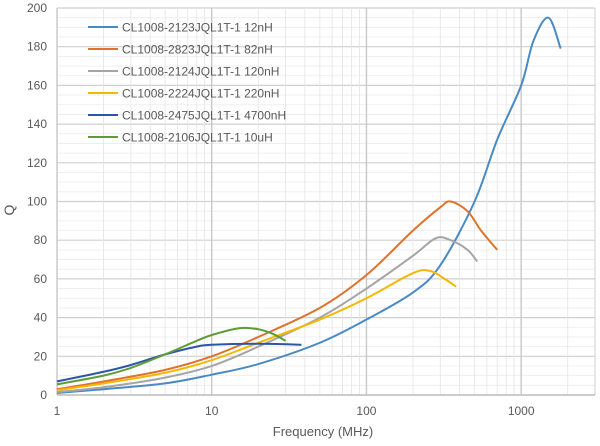 The image size is (600, 446). I want to click on x-tick-labels: 1 10 100 1000, so click(294, 411).